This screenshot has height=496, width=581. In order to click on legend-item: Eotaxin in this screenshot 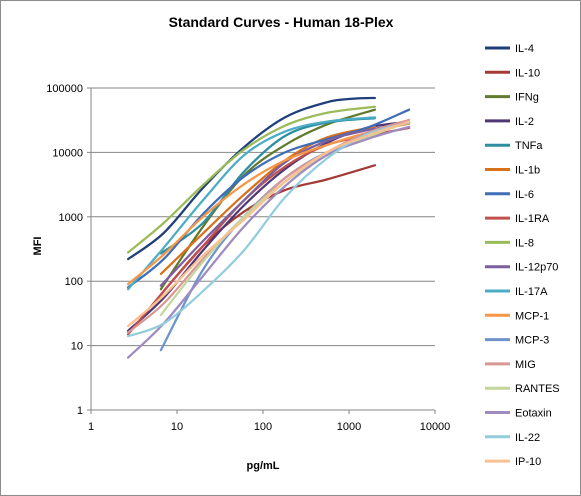, I will do `click(518, 414)`.